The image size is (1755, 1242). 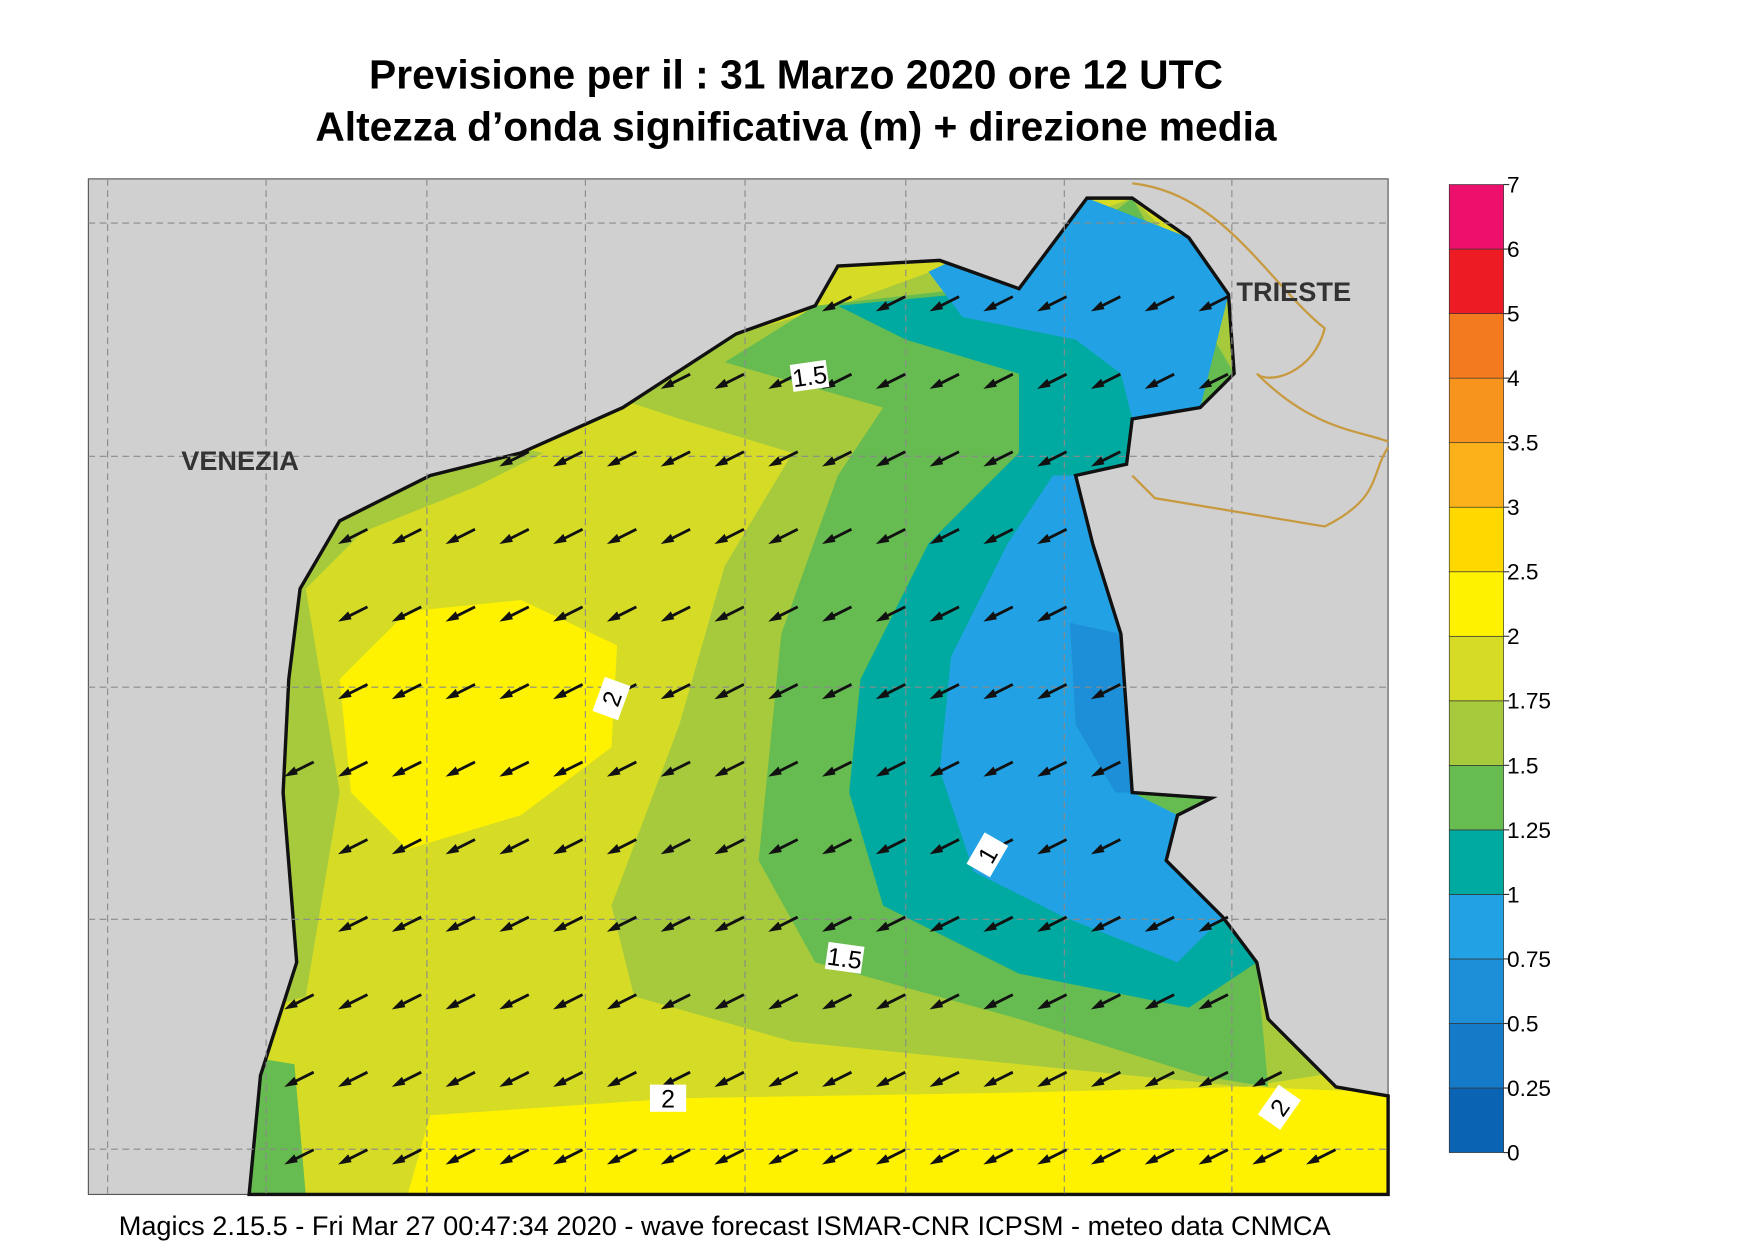 I want to click on colorbar-tick-label: 3.5, so click(x=1522, y=443).